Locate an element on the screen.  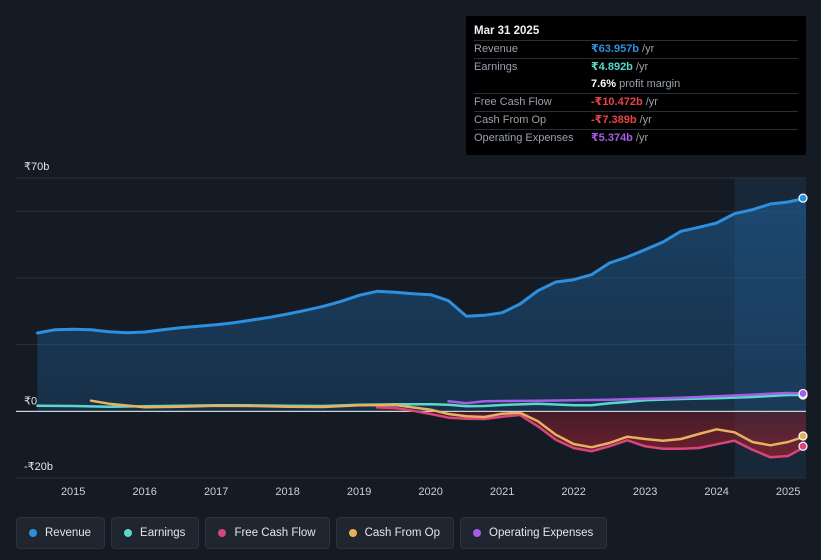
legend-item-free-cash-flow: Free Cash Flow is located at coordinates (267, 533).